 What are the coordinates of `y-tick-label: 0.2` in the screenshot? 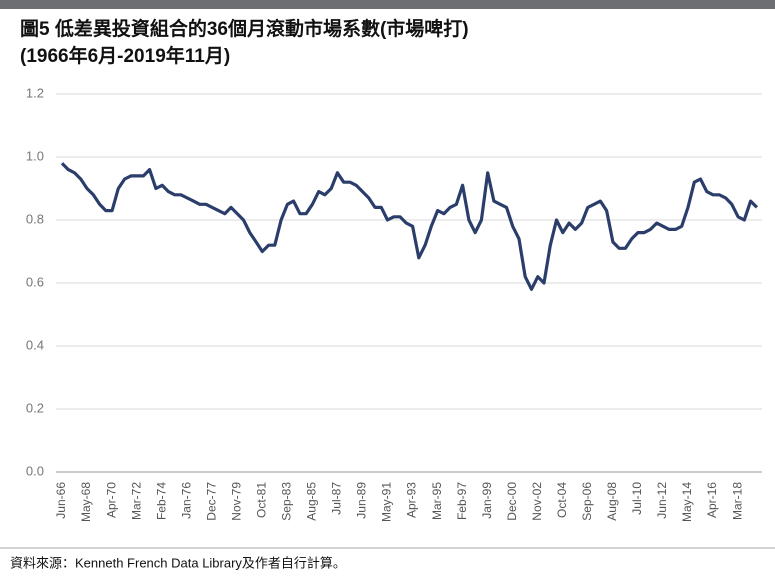 It's located at (35, 407).